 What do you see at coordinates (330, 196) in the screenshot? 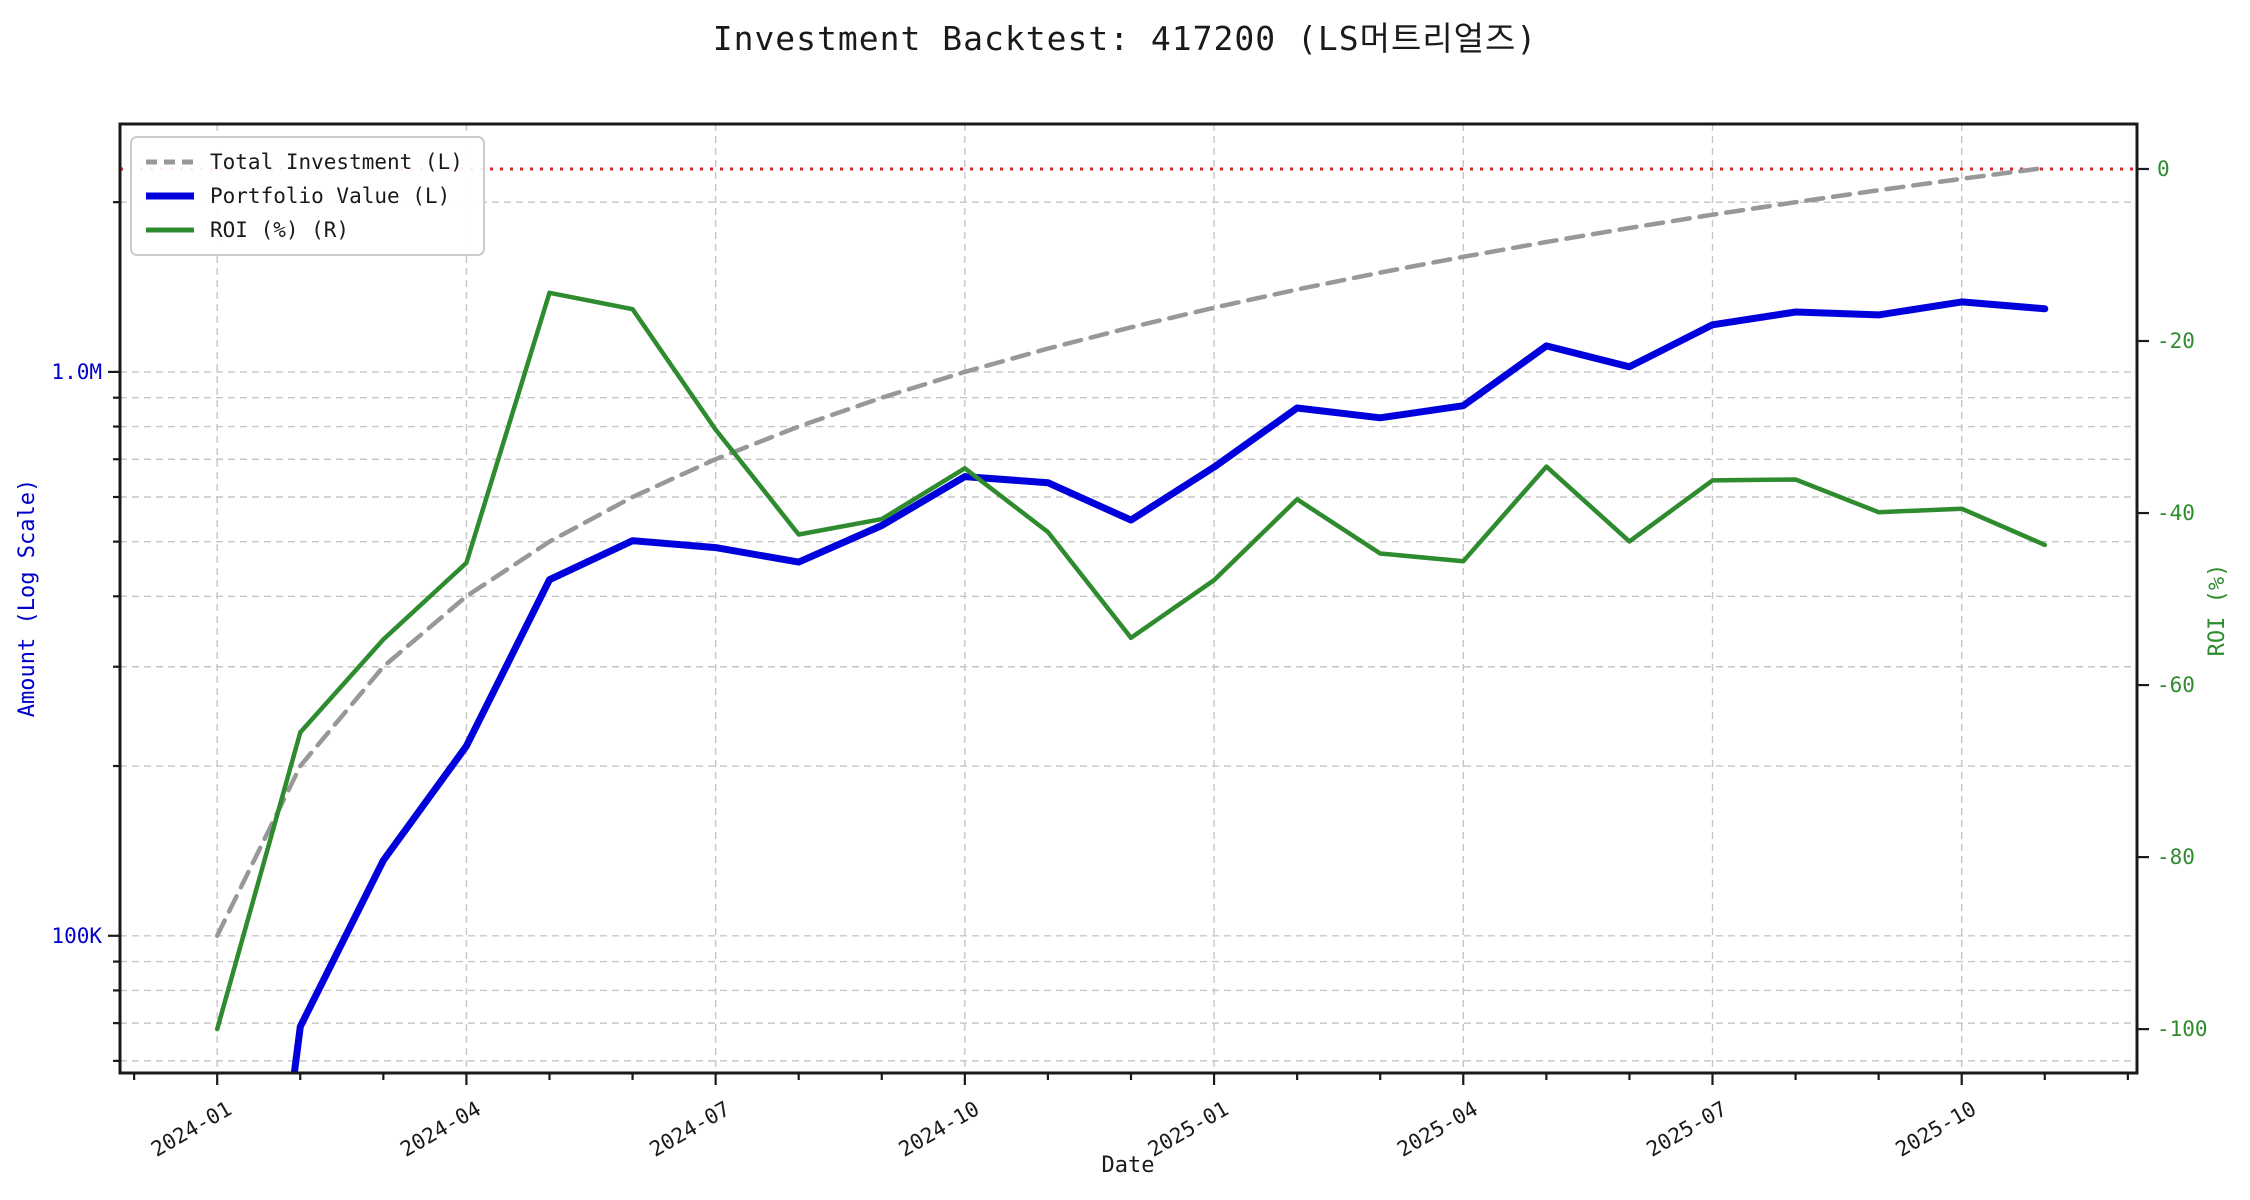
I see `legend-label-portfolio-value: Portfolio Value (L)` at bounding box center [330, 196].